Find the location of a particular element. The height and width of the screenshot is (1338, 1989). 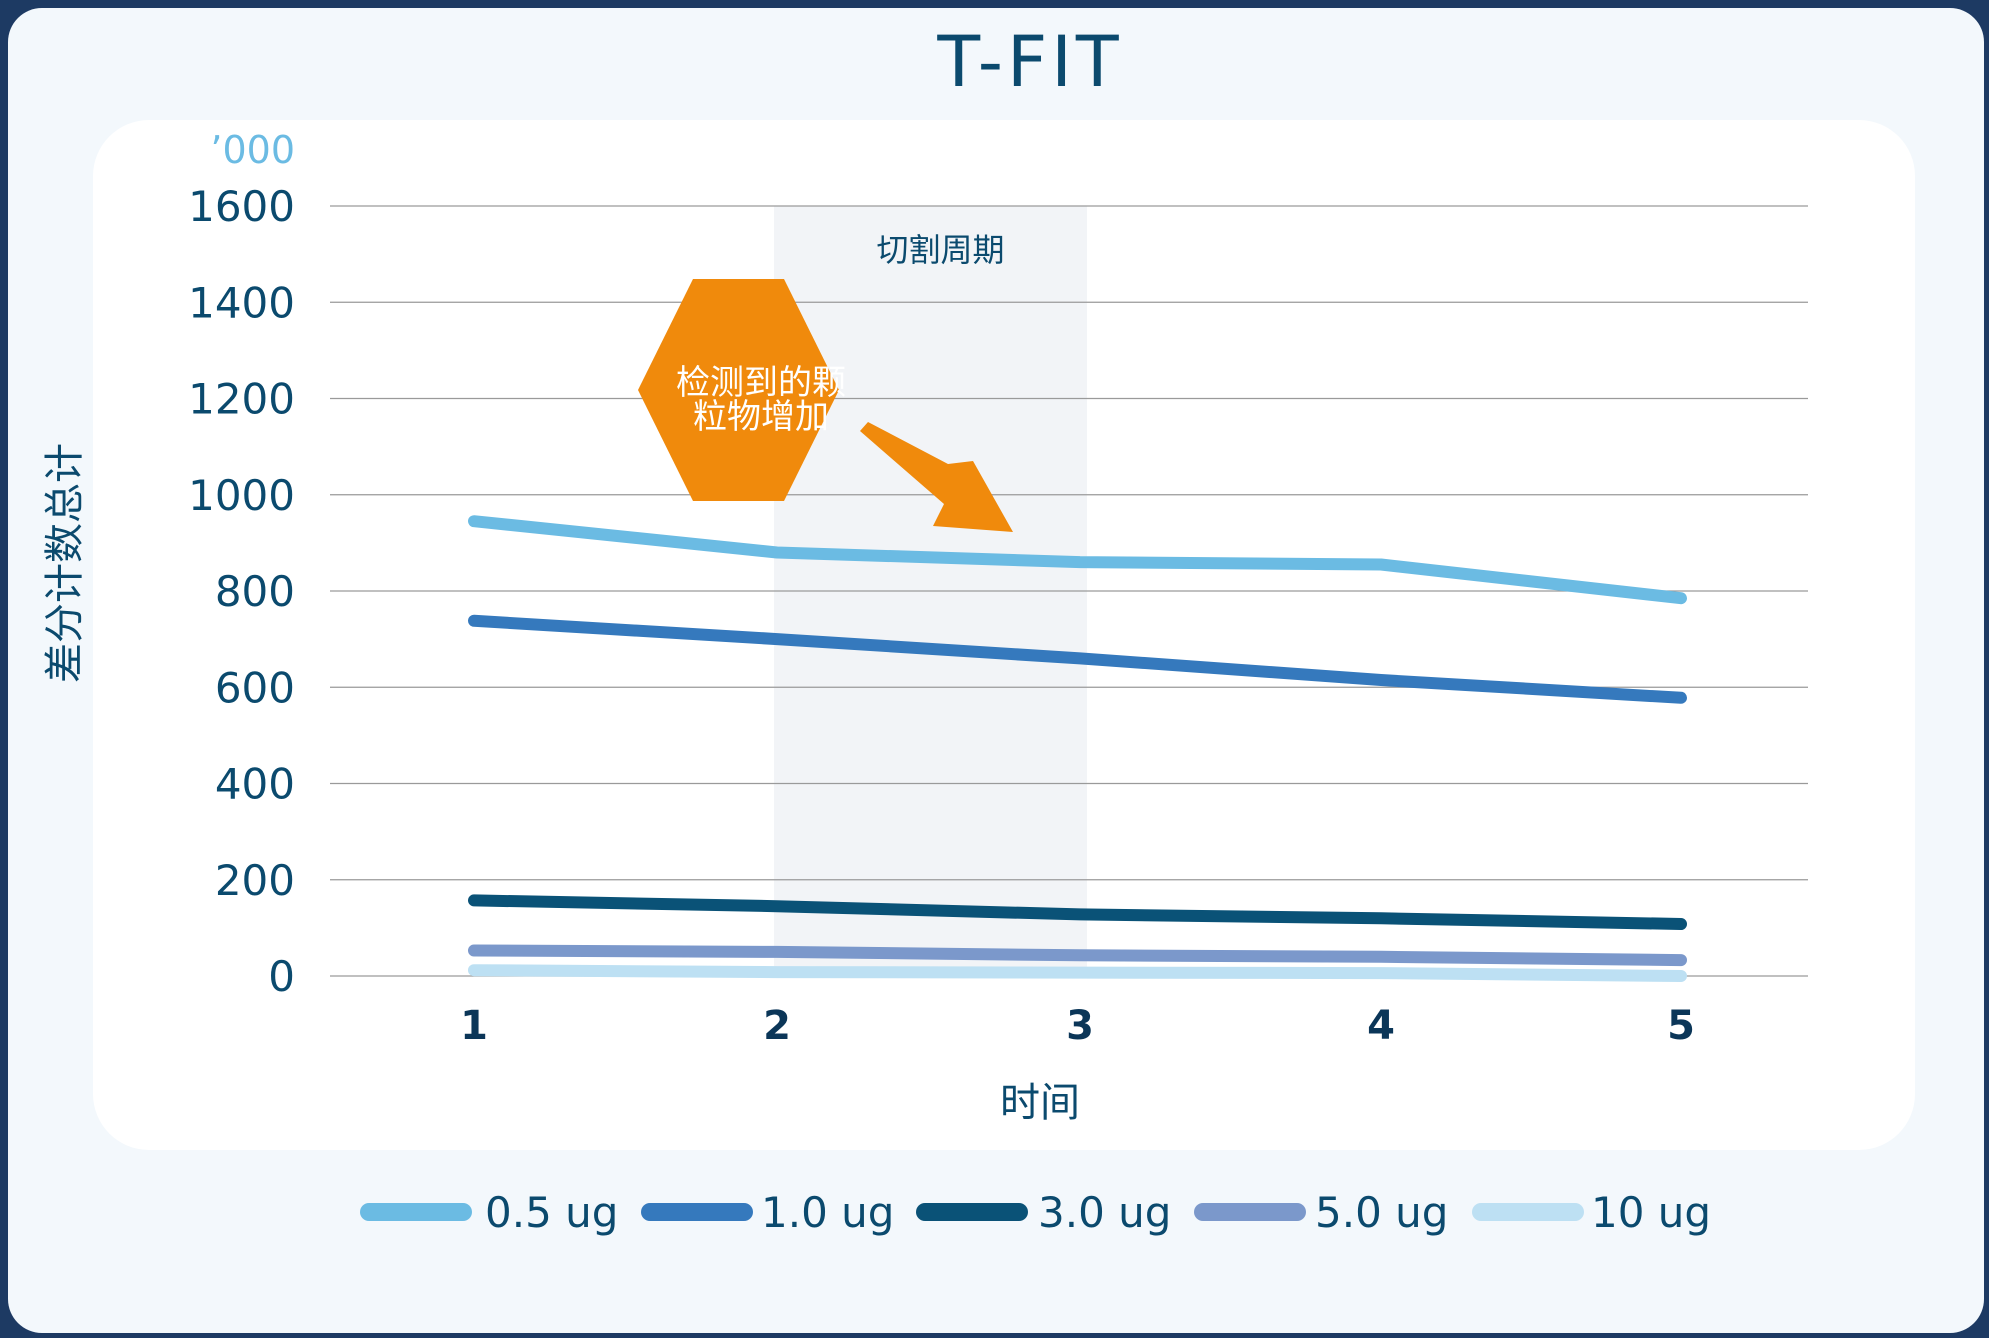

legend-label: 3.0 ug is located at coordinates (1104, 1212).